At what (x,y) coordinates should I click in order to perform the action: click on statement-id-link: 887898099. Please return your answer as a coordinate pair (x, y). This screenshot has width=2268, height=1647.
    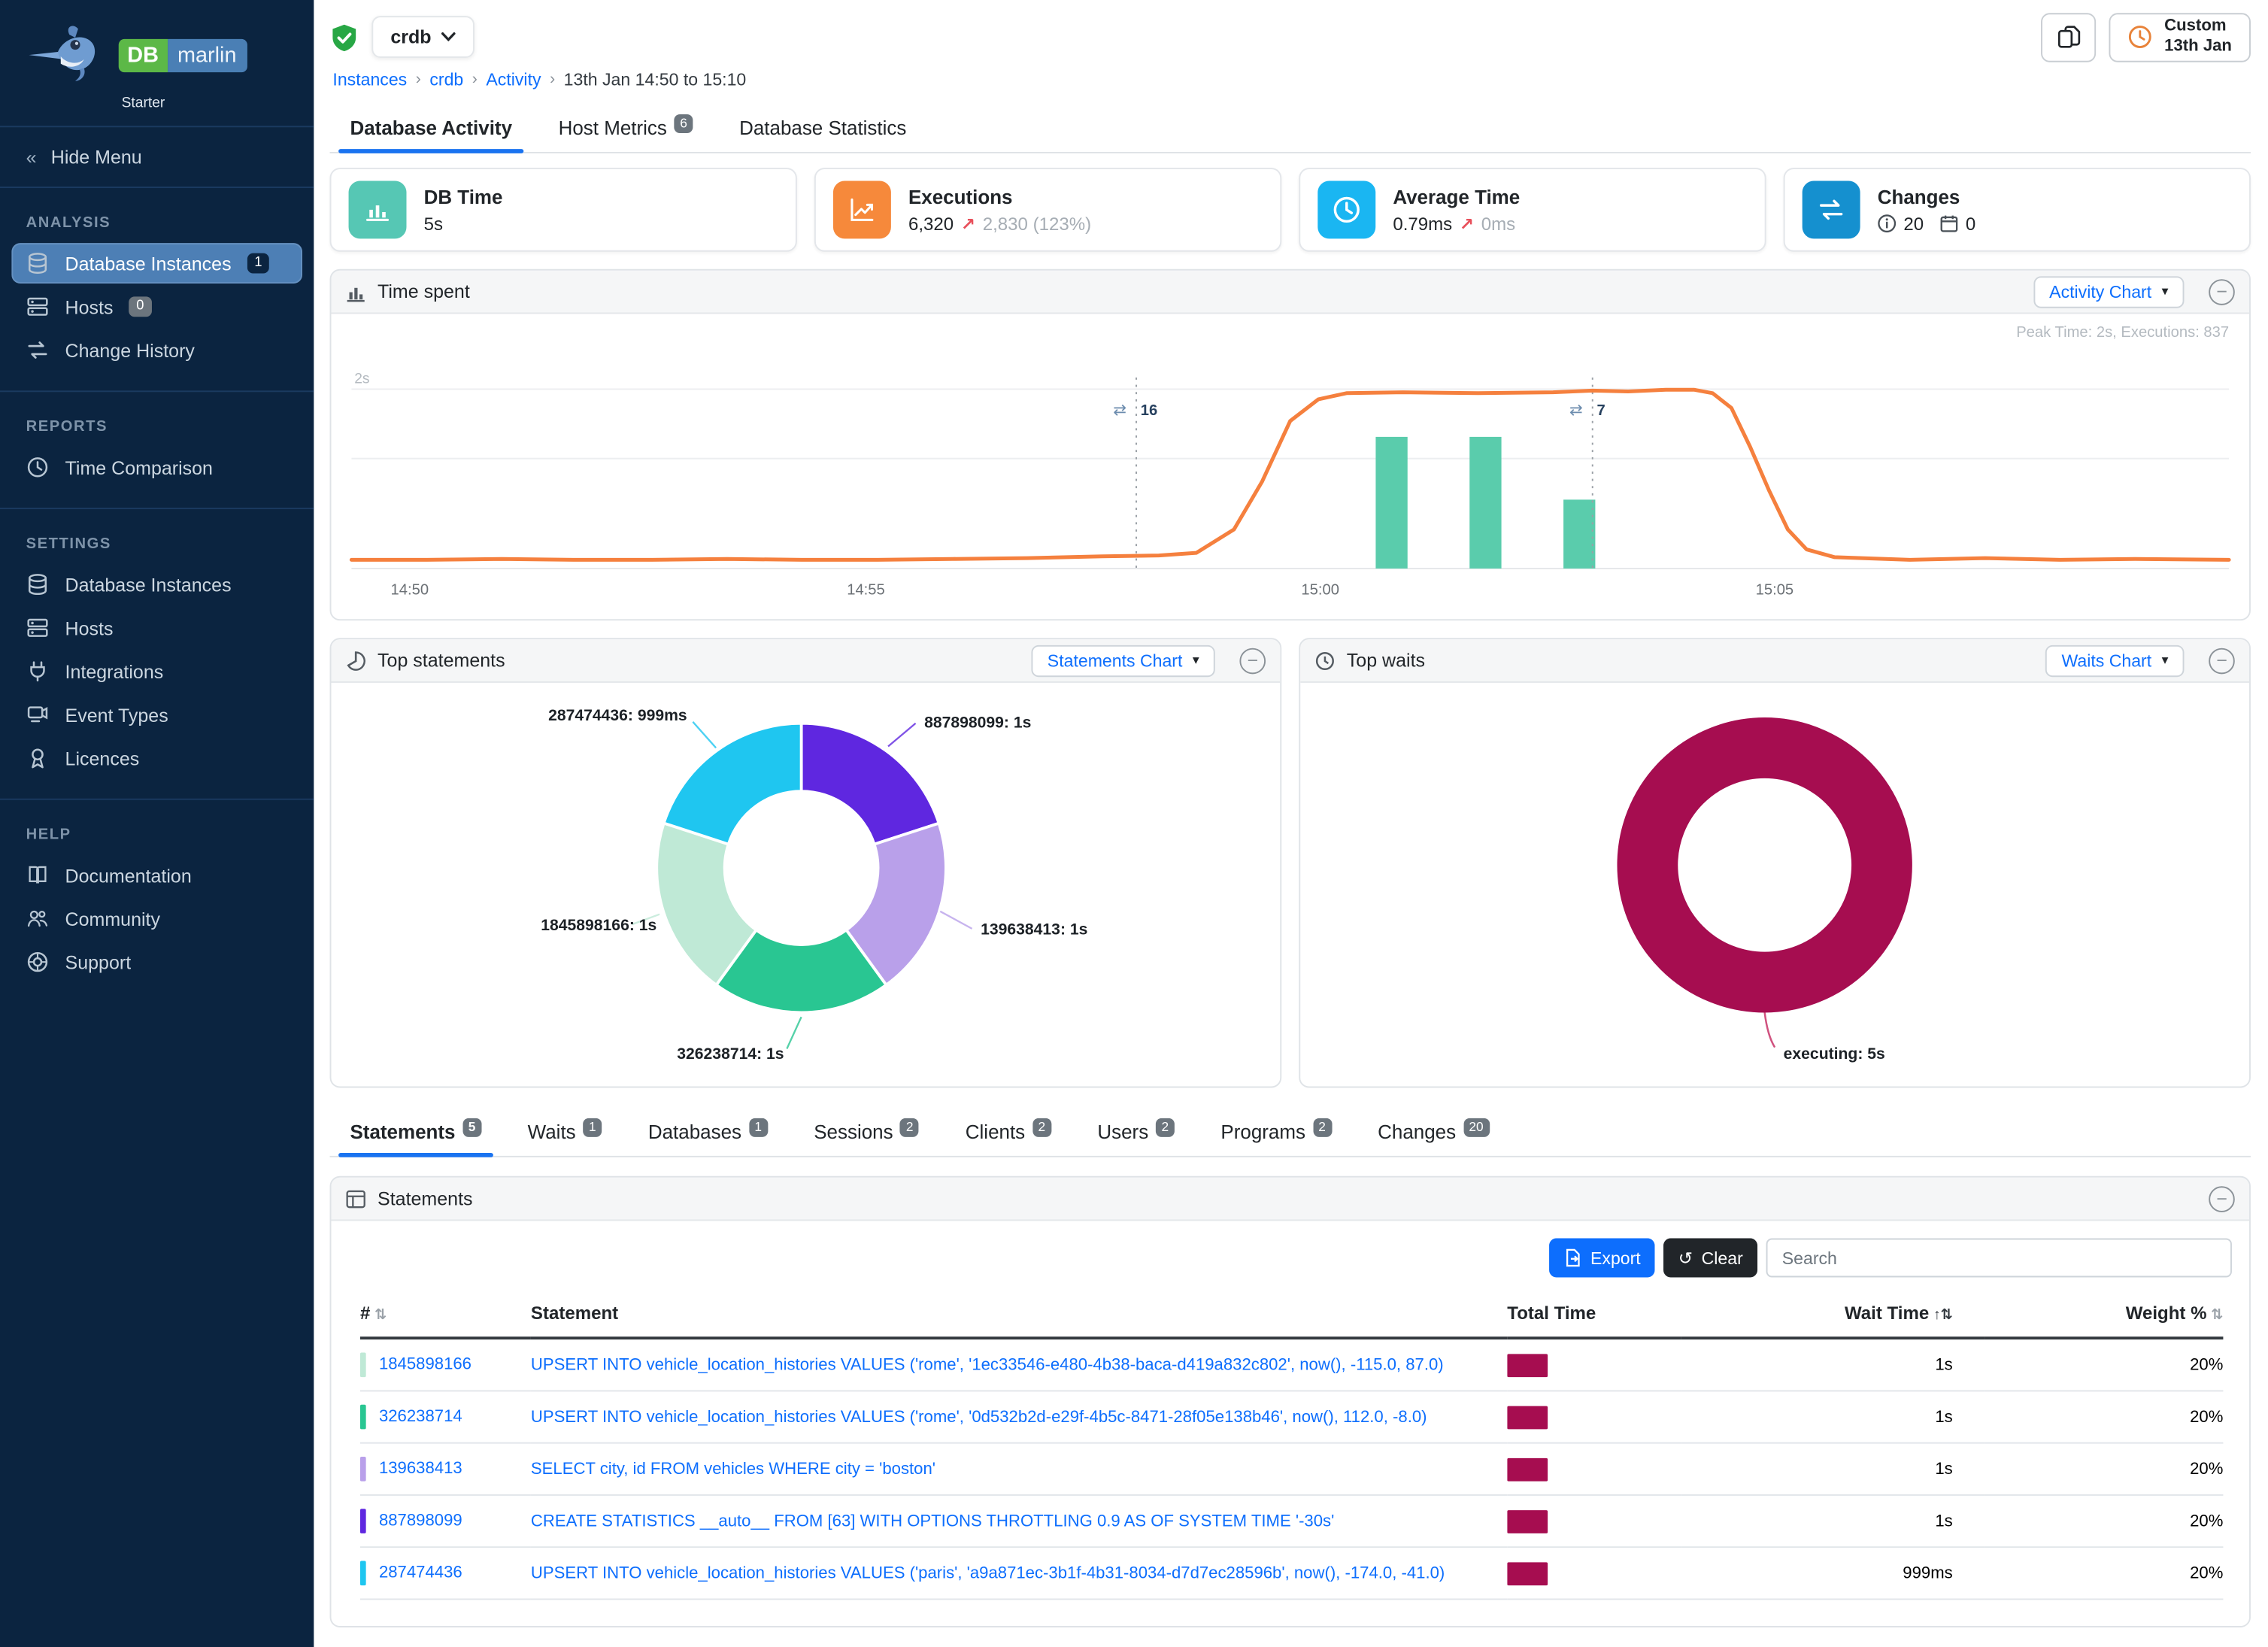
    Looking at the image, I should click on (420, 1521).